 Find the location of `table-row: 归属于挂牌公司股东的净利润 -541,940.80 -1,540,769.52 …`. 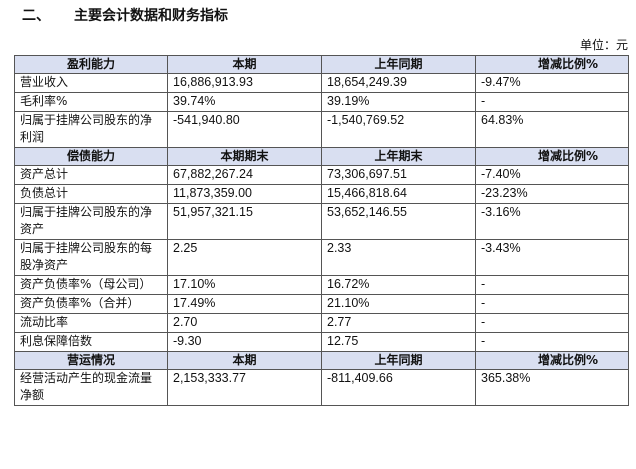

table-row: 归属于挂牌公司股东的净利润 -541,940.80 -1,540,769.52 … is located at coordinates (321, 129).